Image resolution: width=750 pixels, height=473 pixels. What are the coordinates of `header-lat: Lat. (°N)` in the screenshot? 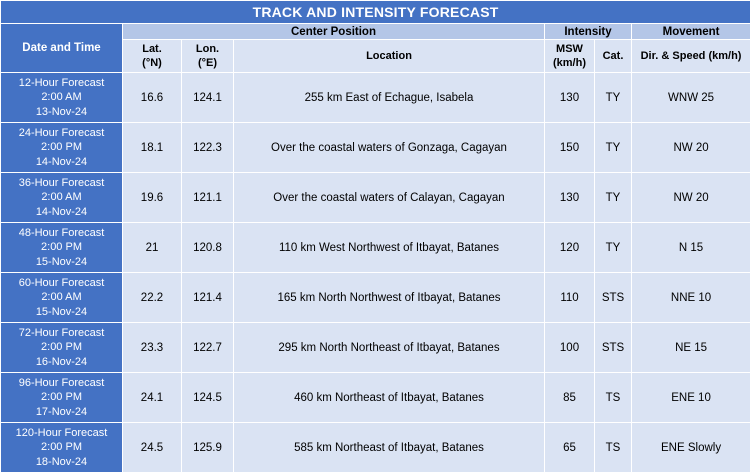 It's located at (152, 56).